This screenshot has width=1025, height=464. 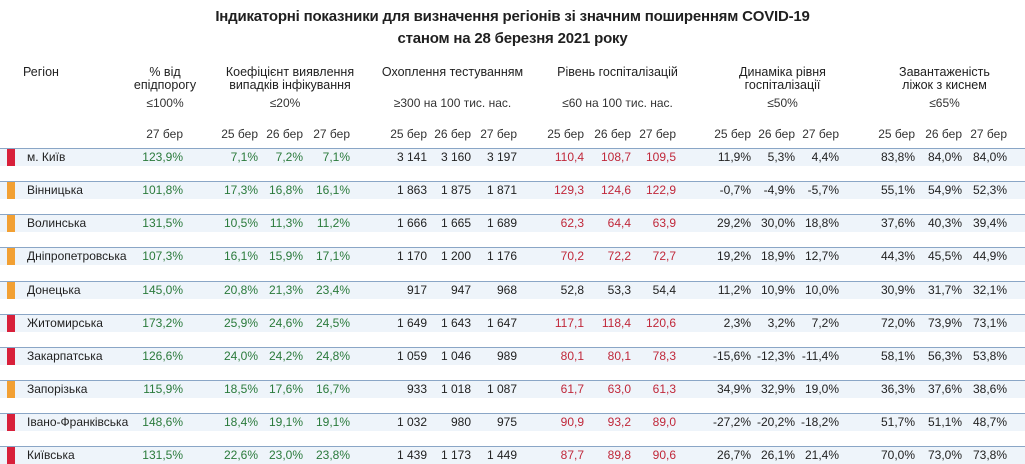 What do you see at coordinates (290, 72) in the screenshot?
I see `header-coef-line1: Коефіцієнт виявлення` at bounding box center [290, 72].